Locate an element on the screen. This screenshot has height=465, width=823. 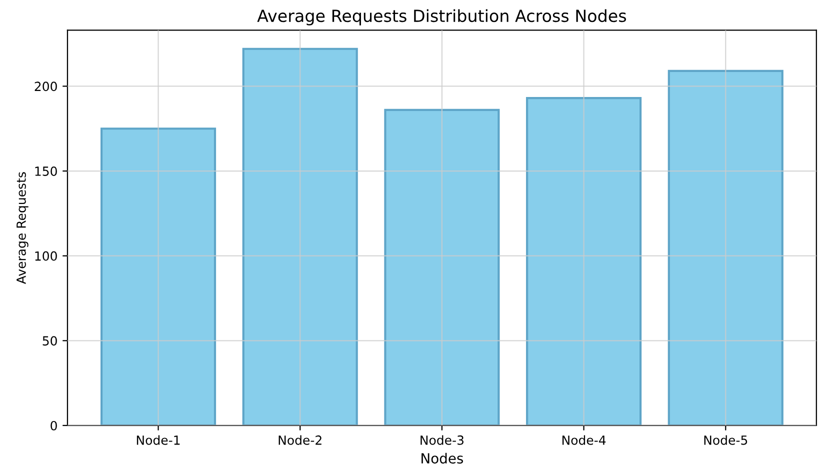
y-tick-label: 50 is located at coordinates (49, 341).